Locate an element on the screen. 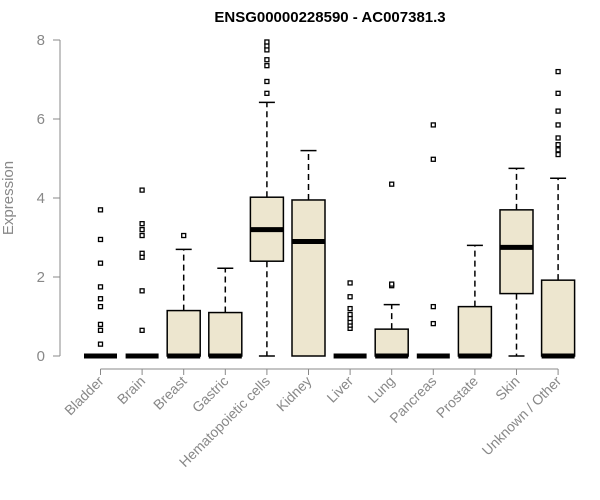  y-tick-label: 4 is located at coordinates (41, 198).